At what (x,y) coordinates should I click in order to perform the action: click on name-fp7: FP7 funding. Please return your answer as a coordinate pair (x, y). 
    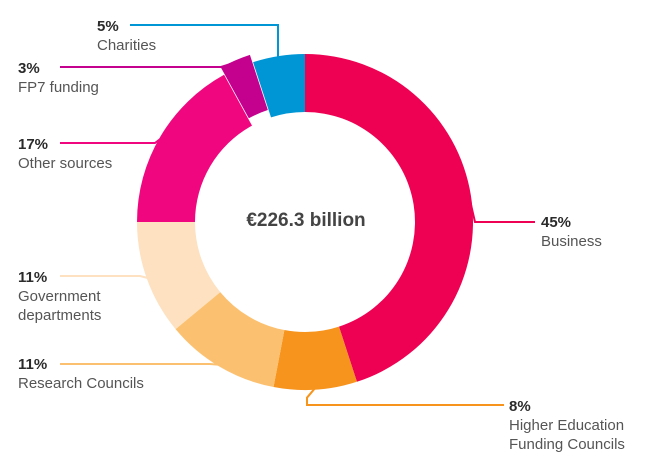
    Looking at the image, I should click on (58, 87).